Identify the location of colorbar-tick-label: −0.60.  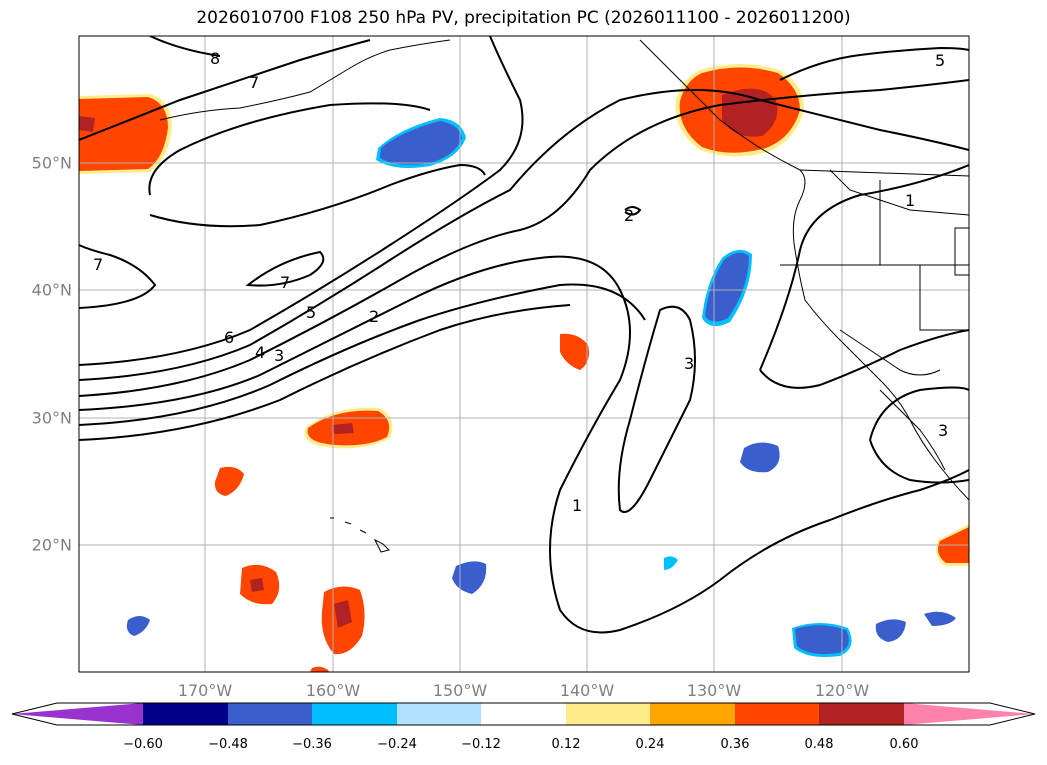
(143, 744).